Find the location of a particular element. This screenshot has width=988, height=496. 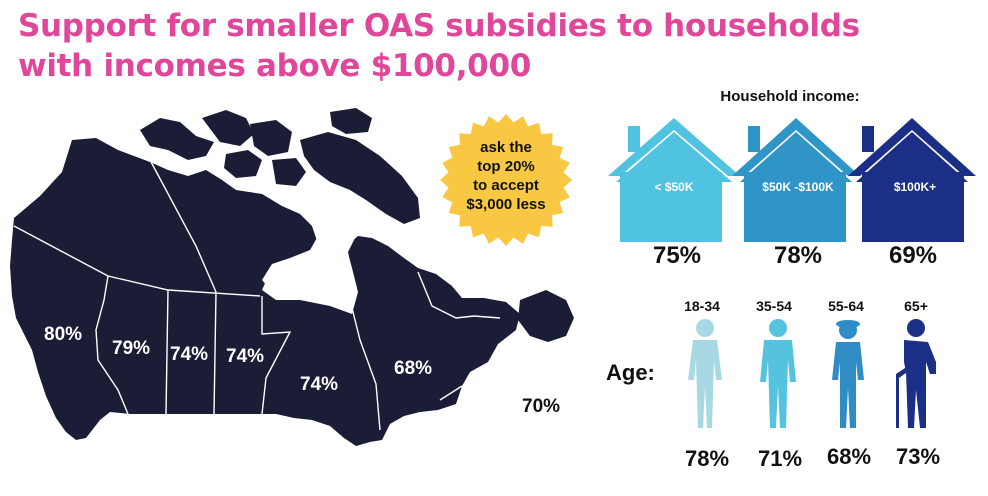

border-ab-sk is located at coordinates (167, 352).